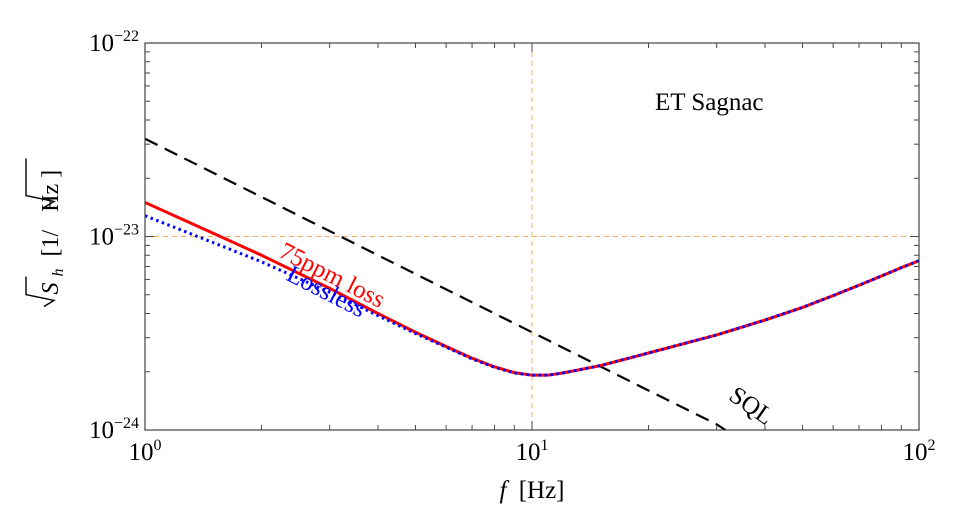 The image size is (966, 516). I want to click on y-label-unit-radical-sign, so click(40, 183).